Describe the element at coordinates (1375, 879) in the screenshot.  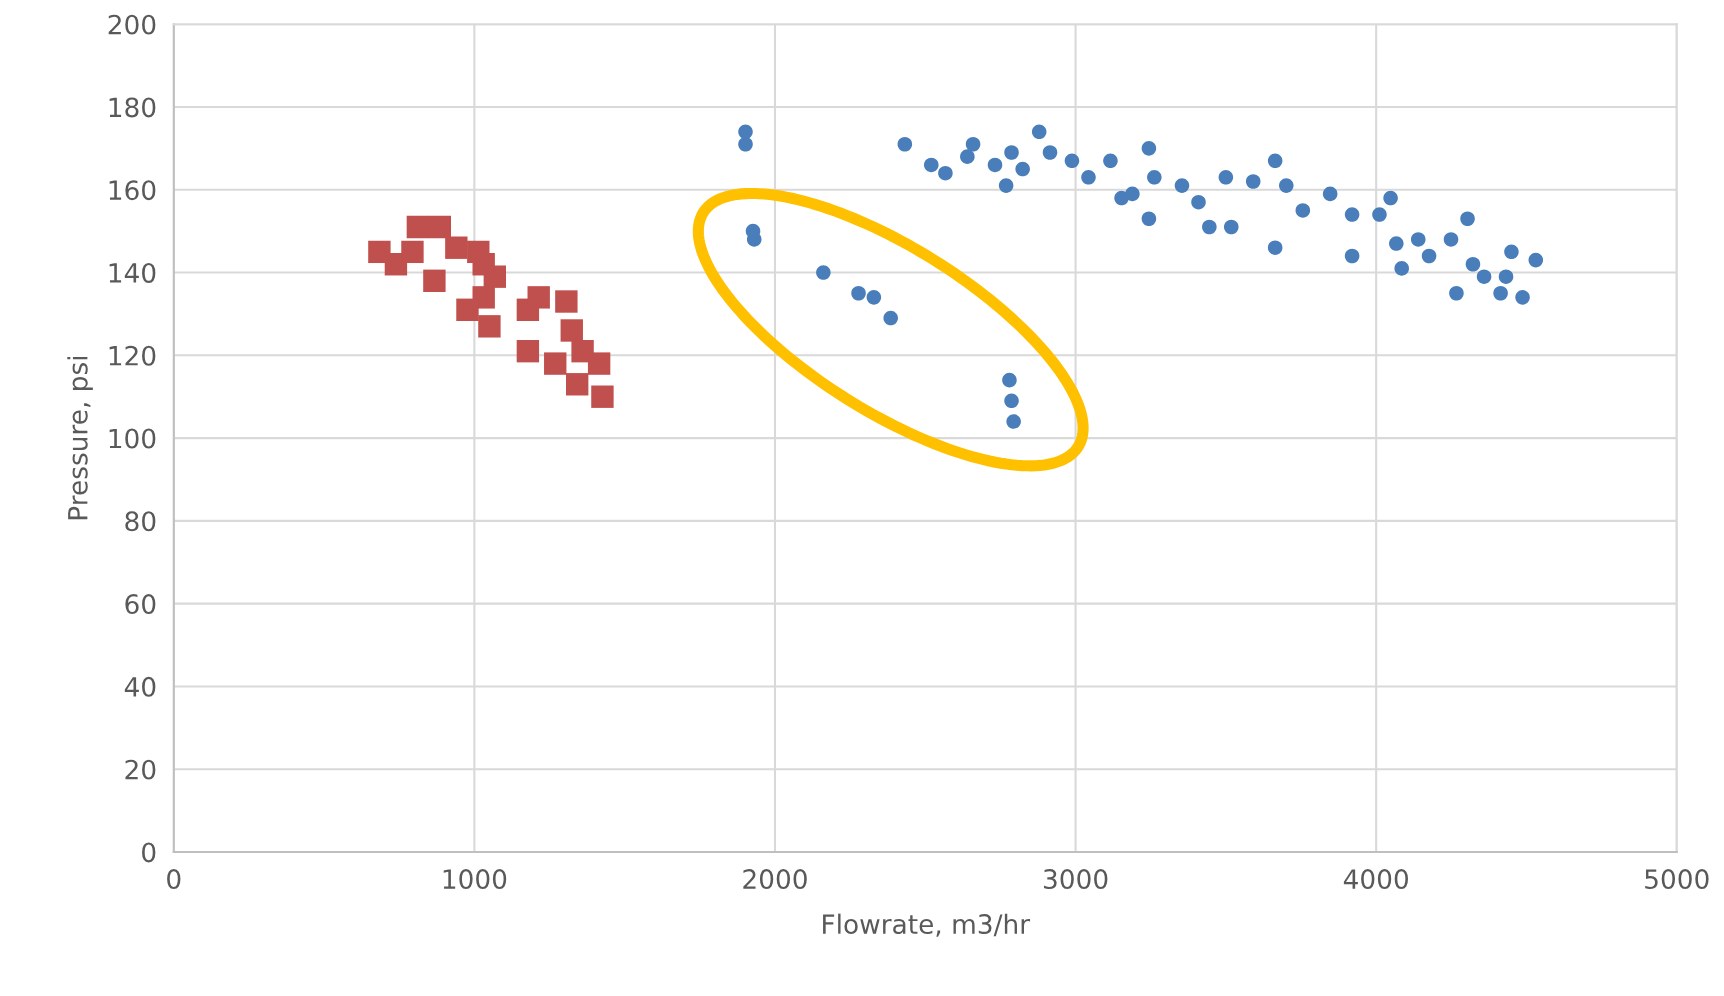
I see `x-tick-label: 4000` at that location.